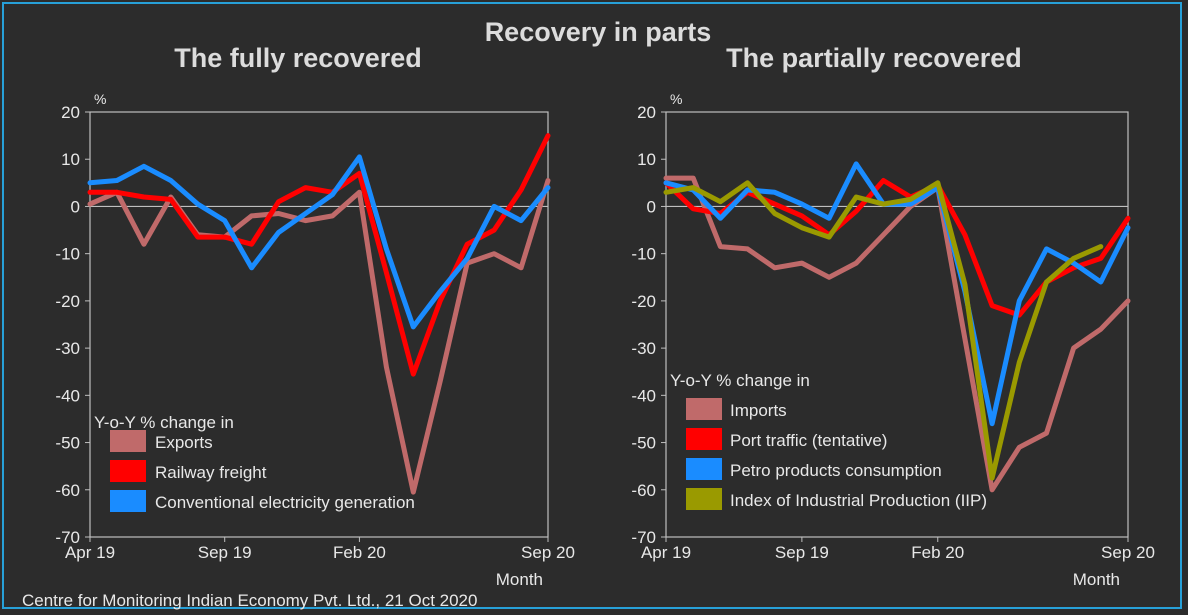 This screenshot has width=1188, height=615. What do you see at coordinates (643, 254) in the screenshot?
I see `right-y-tick-label: -10` at bounding box center [643, 254].